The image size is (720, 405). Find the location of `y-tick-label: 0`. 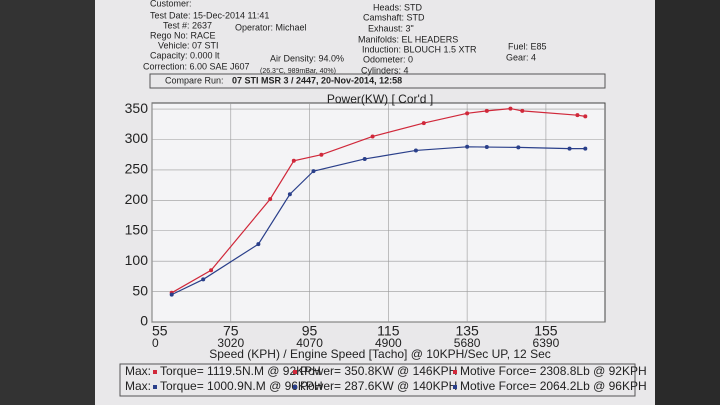

y-tick-label: 0 is located at coordinates (144, 321).